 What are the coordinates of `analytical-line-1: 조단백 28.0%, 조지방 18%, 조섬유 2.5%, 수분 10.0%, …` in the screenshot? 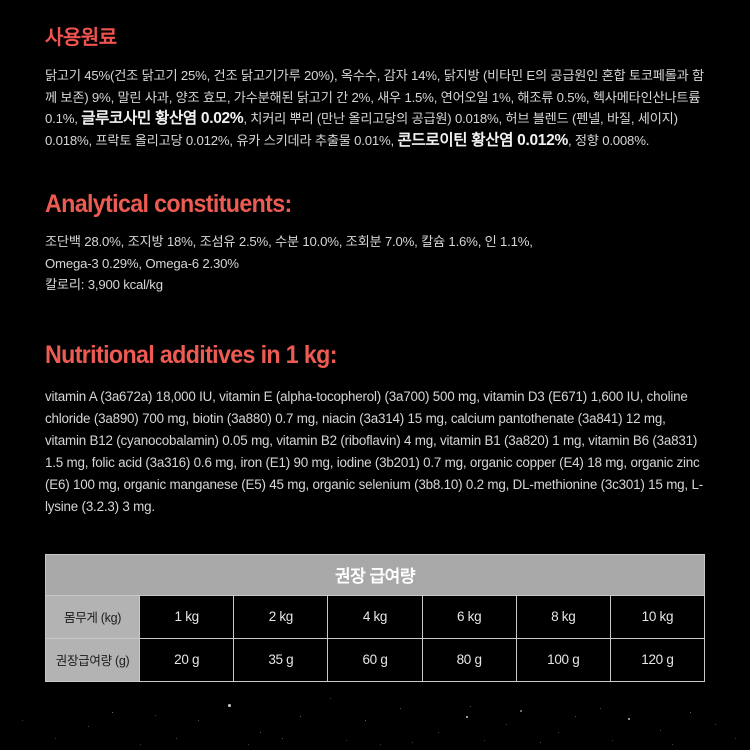 It's located at (289, 241).